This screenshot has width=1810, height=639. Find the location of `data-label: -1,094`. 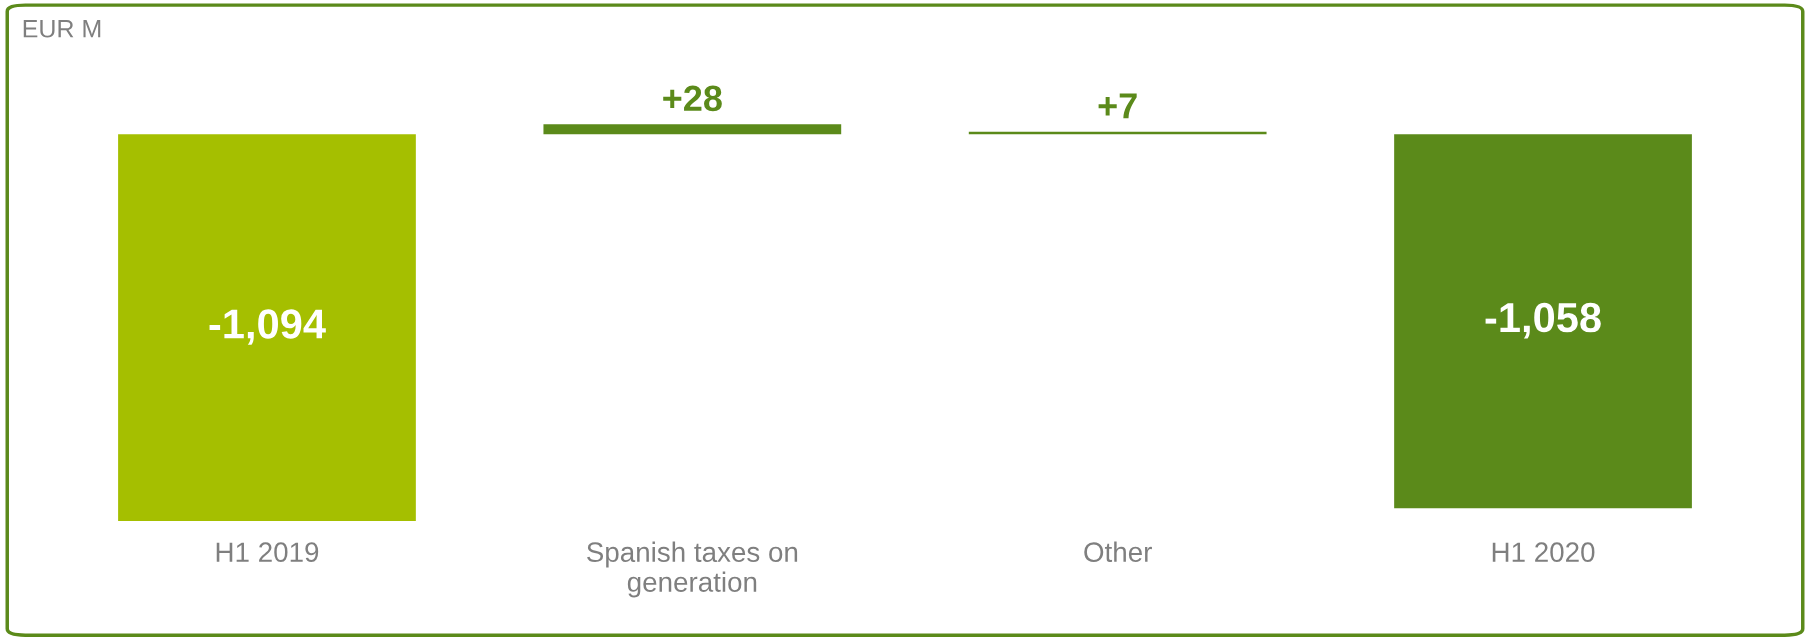

data-label: -1,094 is located at coordinates (267, 327).